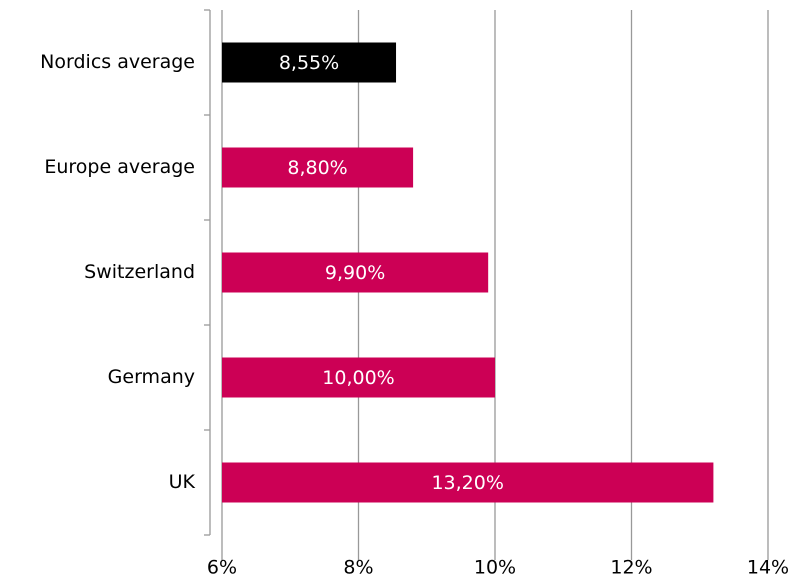 The image size is (807, 580). Describe the element at coordinates (119, 167) in the screenshot. I see `y-tick-label: Europe average` at that location.